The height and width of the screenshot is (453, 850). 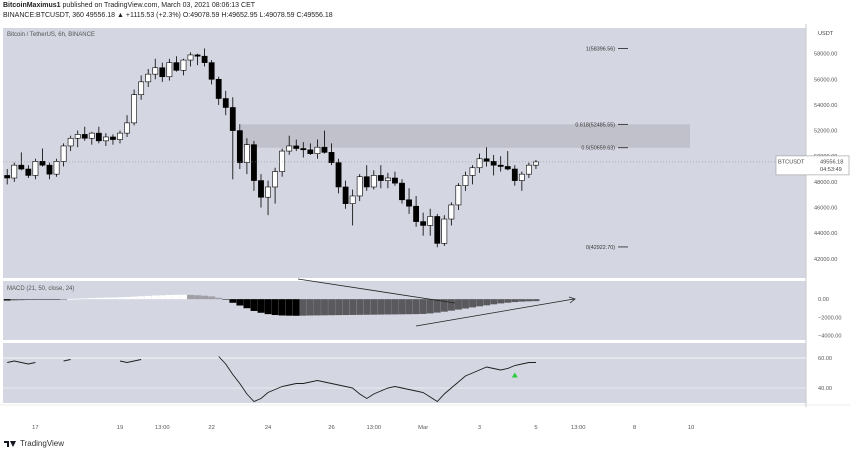 I want to click on macd-trendline-lower, so click(x=495, y=312).